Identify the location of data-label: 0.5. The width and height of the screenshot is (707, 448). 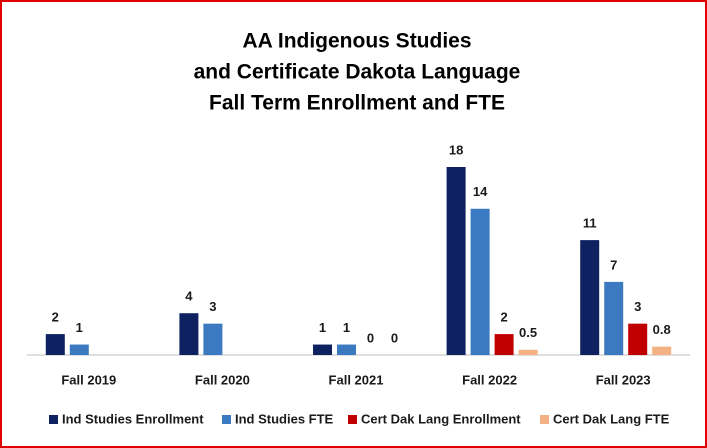
(528, 332).